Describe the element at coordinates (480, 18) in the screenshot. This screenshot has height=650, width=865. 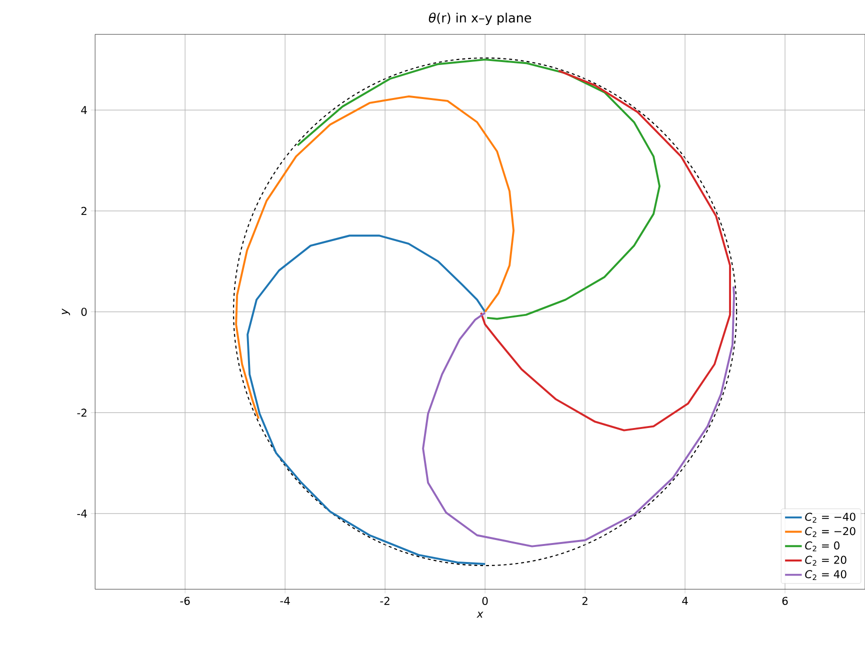
I see `chart-title: θ(r) in x–y plane` at that location.